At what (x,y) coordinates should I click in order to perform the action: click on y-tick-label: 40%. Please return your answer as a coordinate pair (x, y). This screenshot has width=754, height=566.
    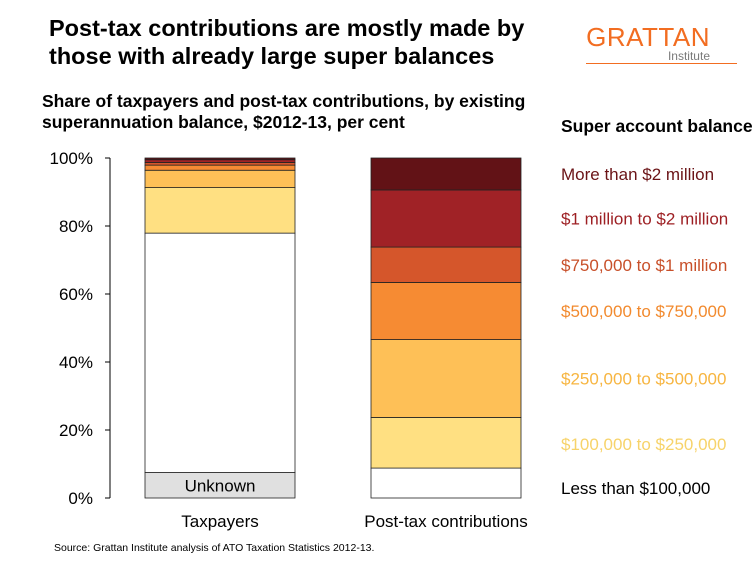
    Looking at the image, I should click on (76, 362).